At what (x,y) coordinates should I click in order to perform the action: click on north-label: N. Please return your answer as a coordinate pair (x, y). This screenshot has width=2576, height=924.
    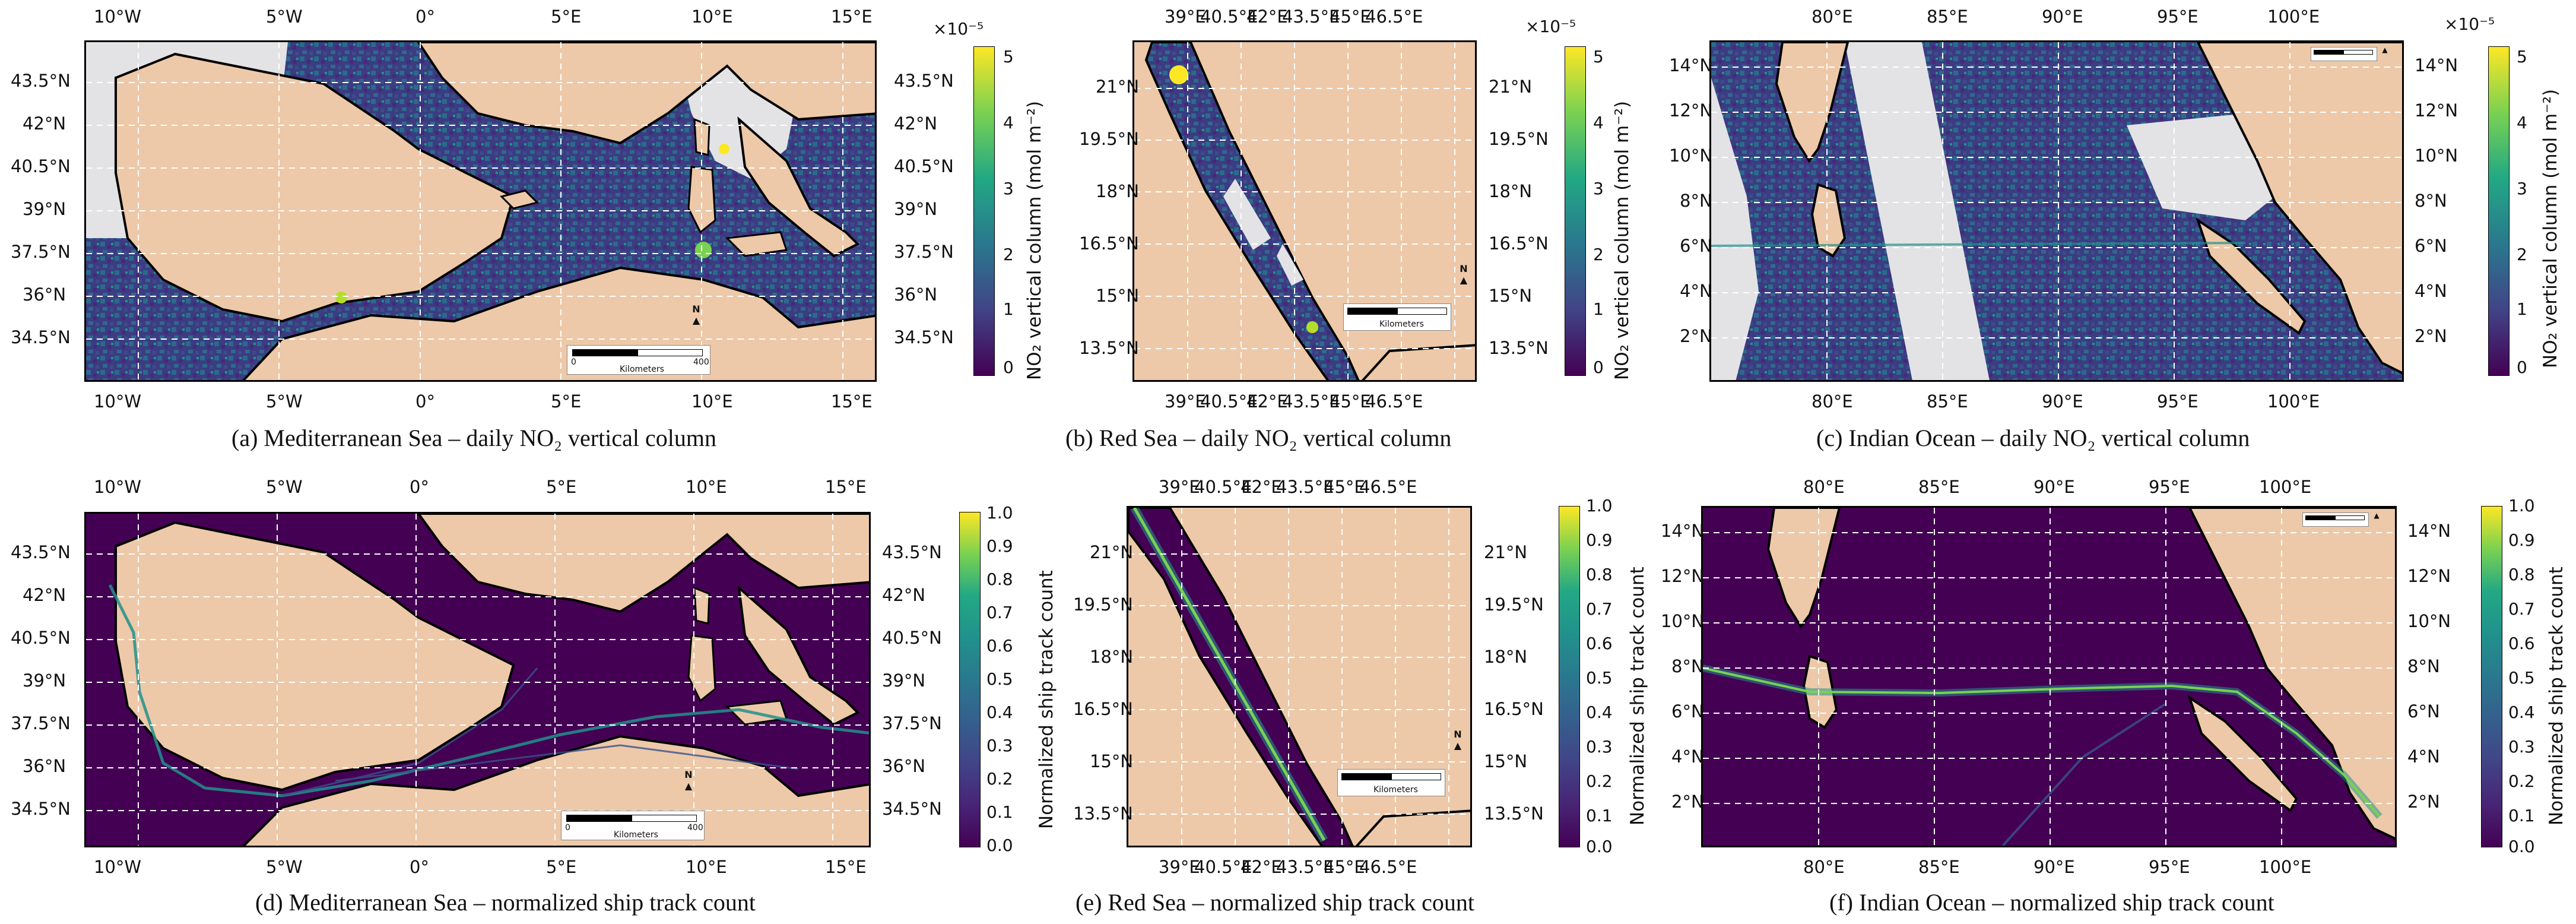
    Looking at the image, I should click on (688, 774).